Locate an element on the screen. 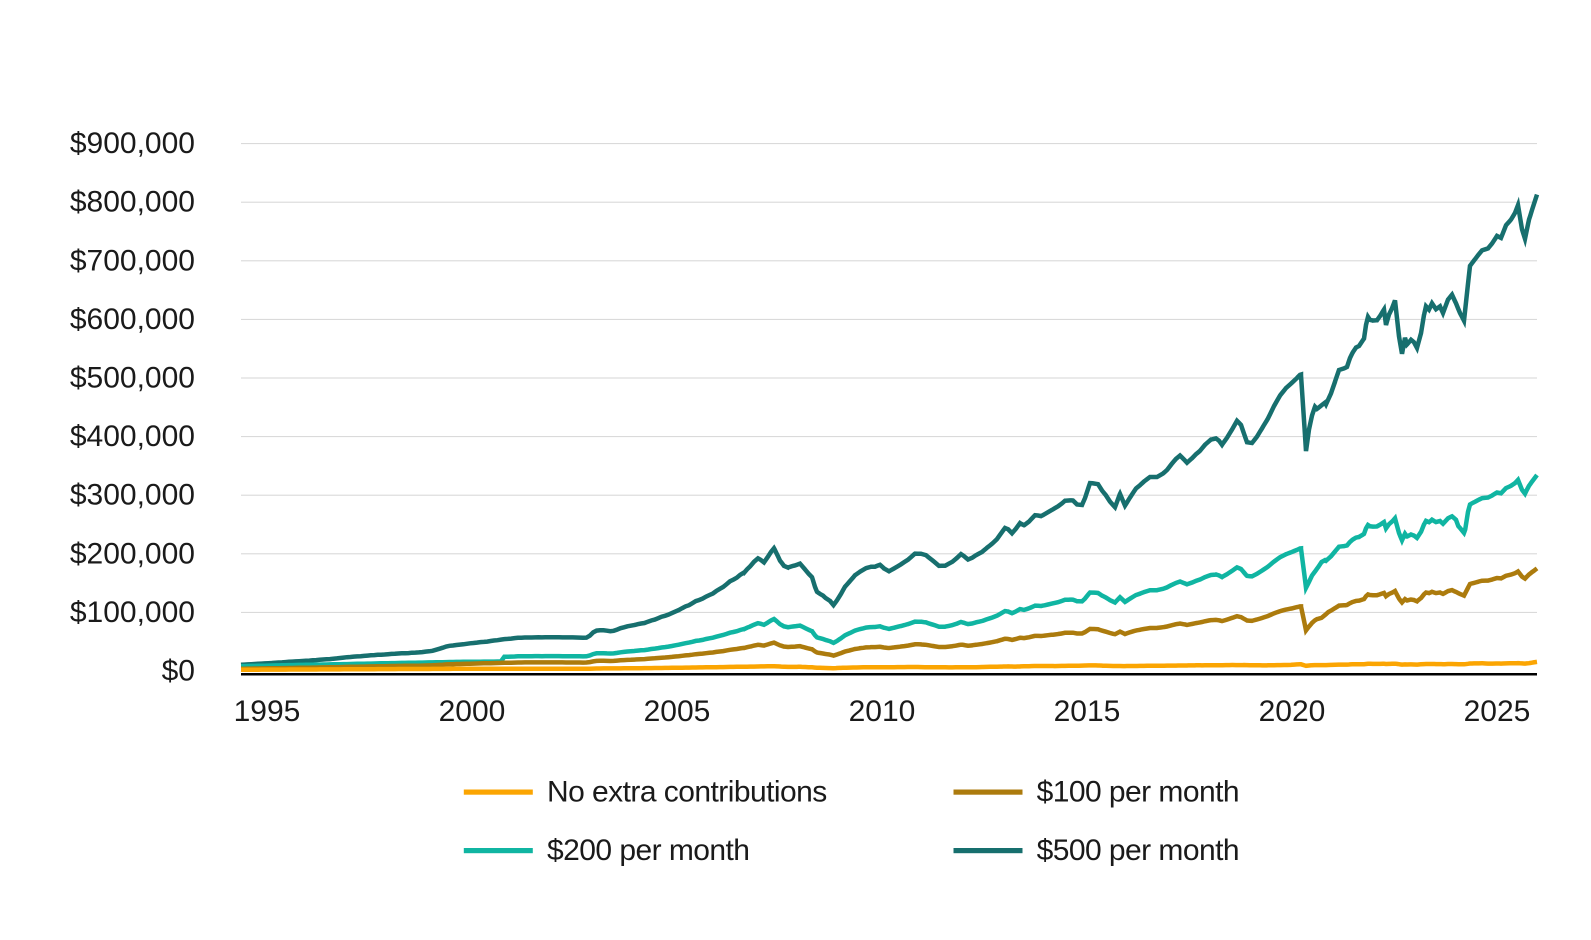 Image resolution: width=1591 pixels, height=940 pixels. svg-text: 2020 is located at coordinates (1292, 711).